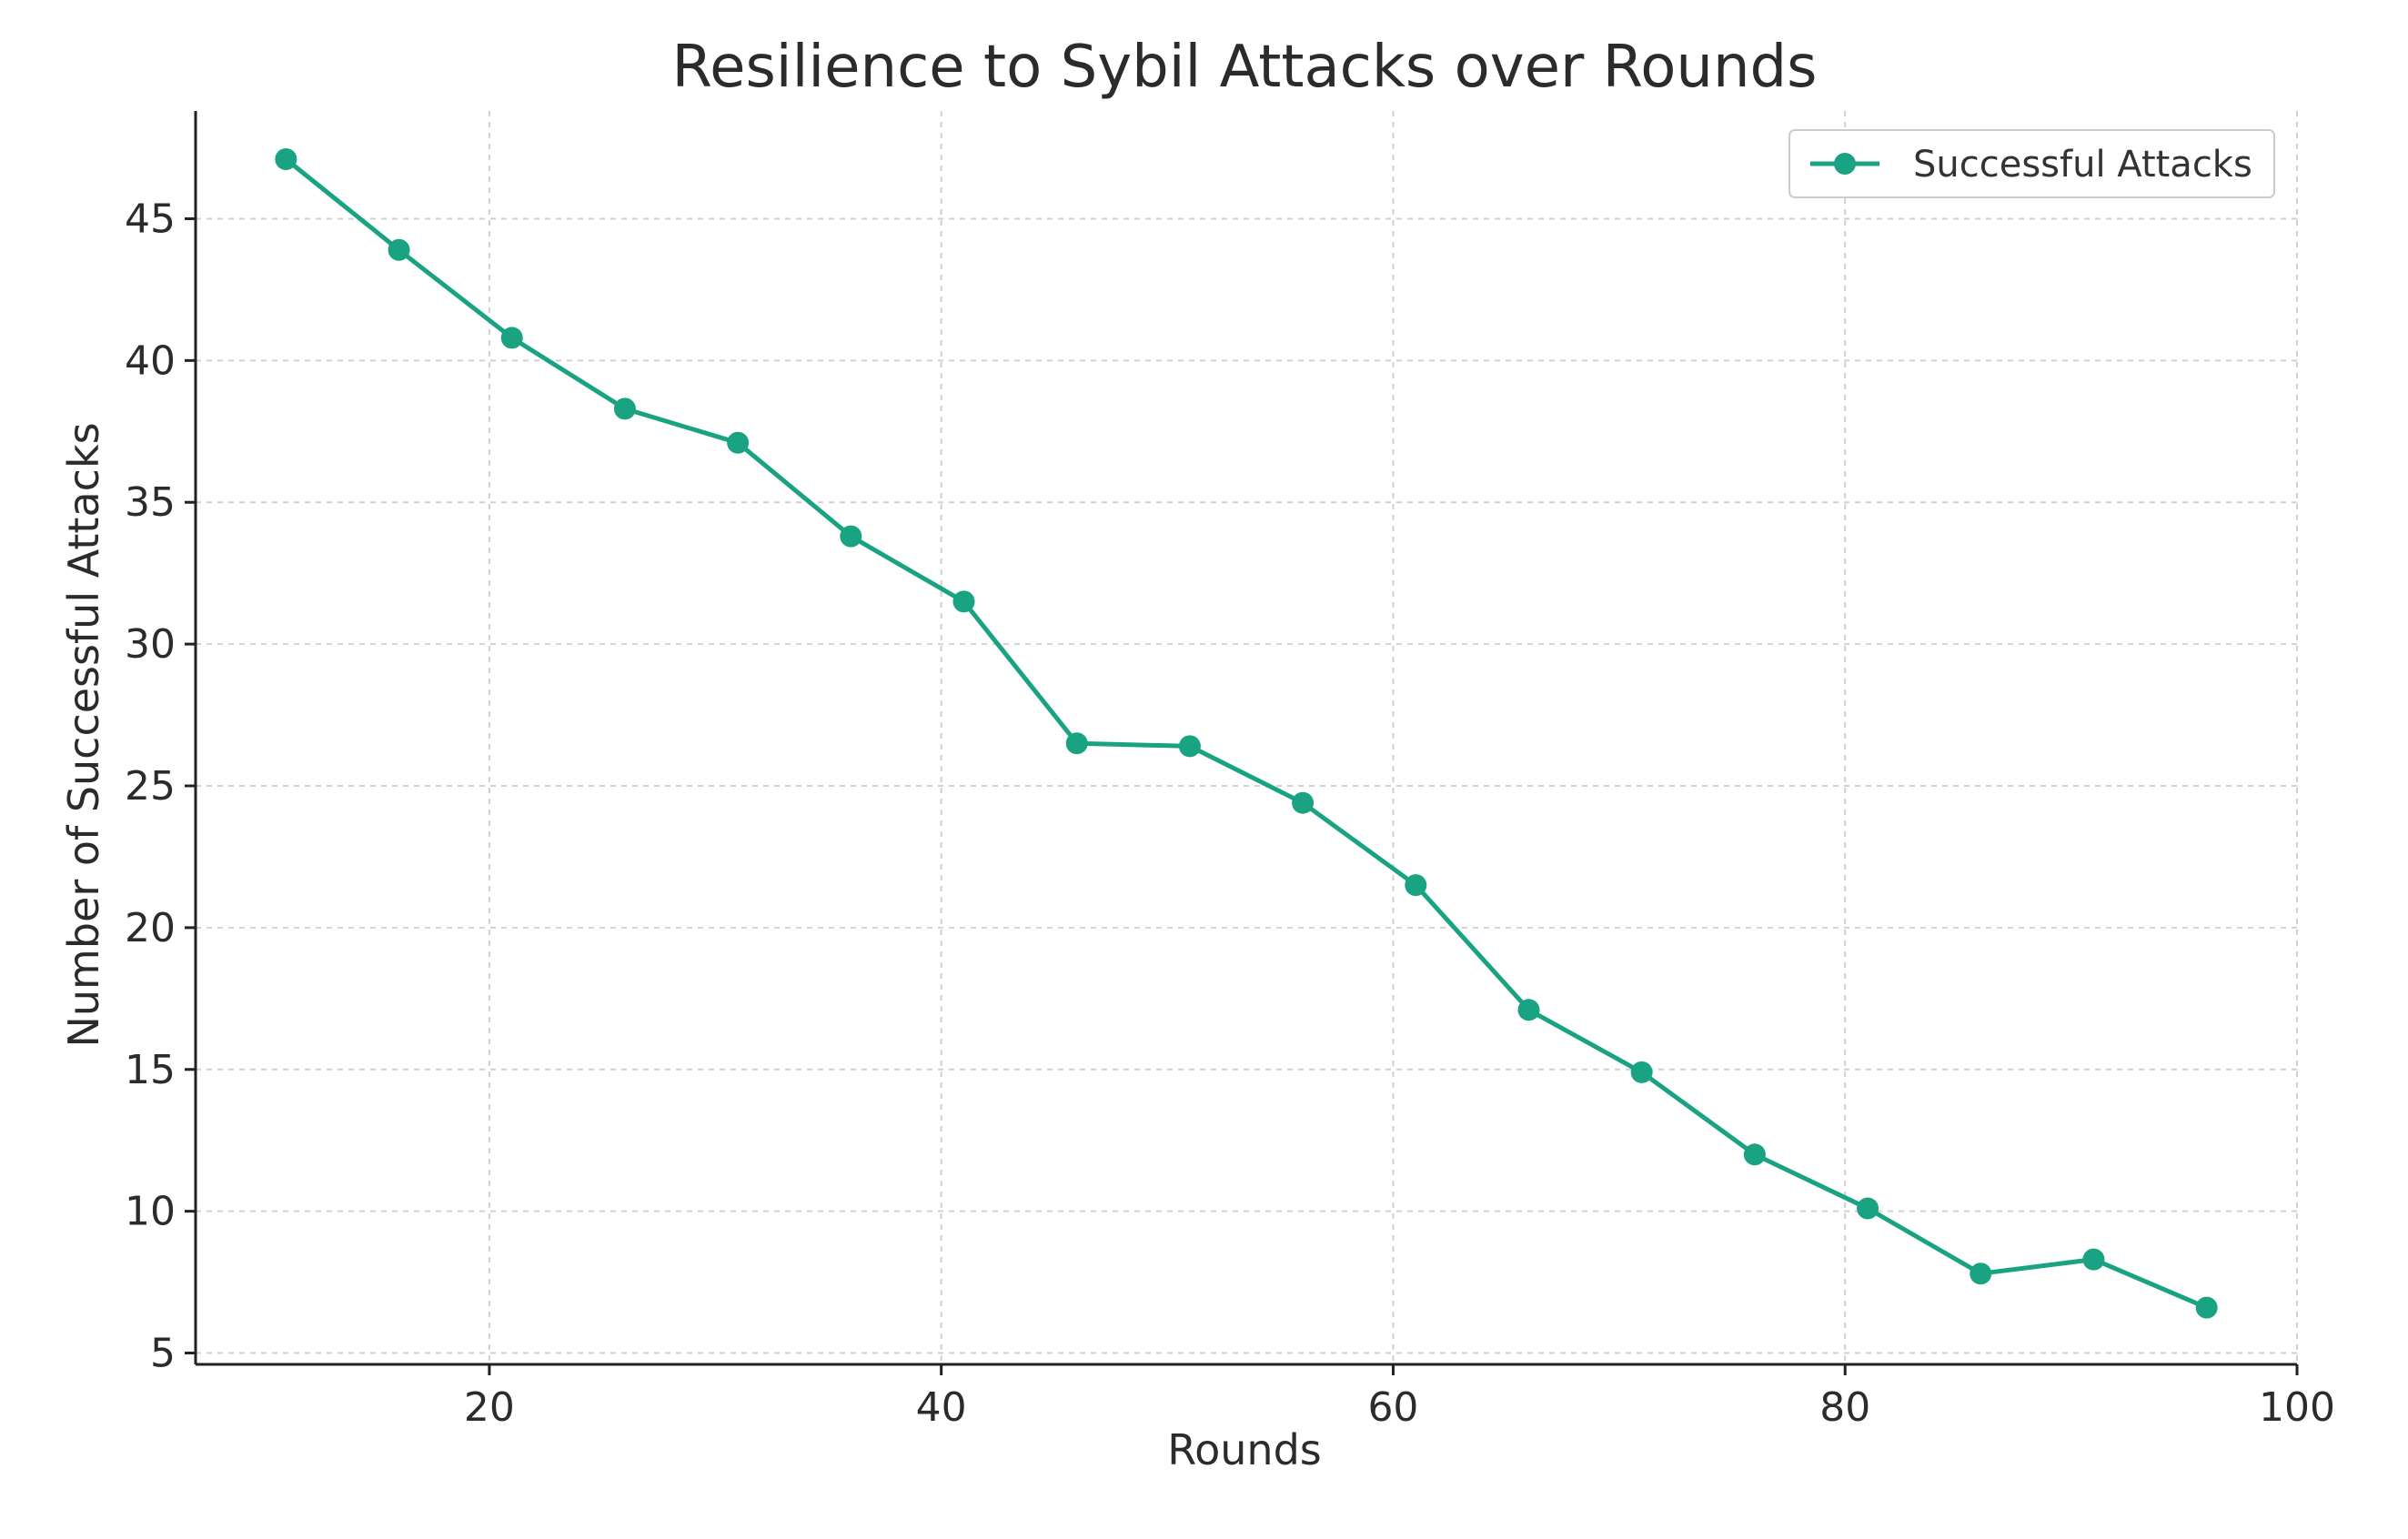 Image resolution: width=2408 pixels, height=1539 pixels. Describe the element at coordinates (941, 1407) in the screenshot. I see `x-tick-label: 40` at that location.